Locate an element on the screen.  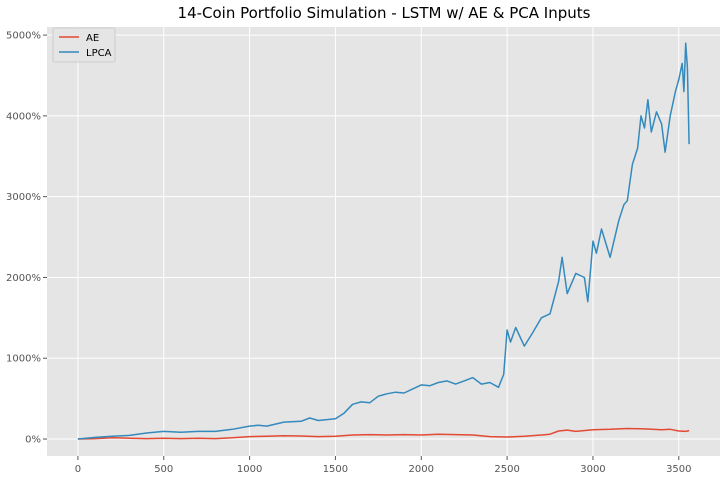
x-tick-label: 2000 is located at coordinates (421, 469).